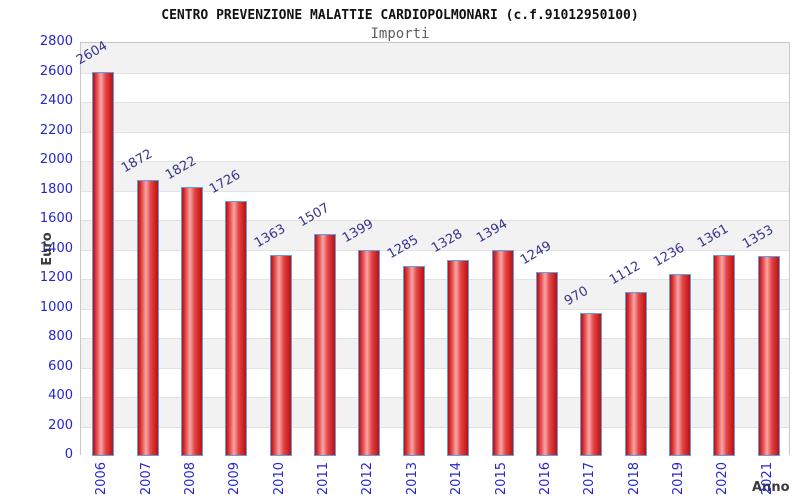  What do you see at coordinates (56, 159) in the screenshot?
I see `y-tick-label: 2000` at bounding box center [56, 159].